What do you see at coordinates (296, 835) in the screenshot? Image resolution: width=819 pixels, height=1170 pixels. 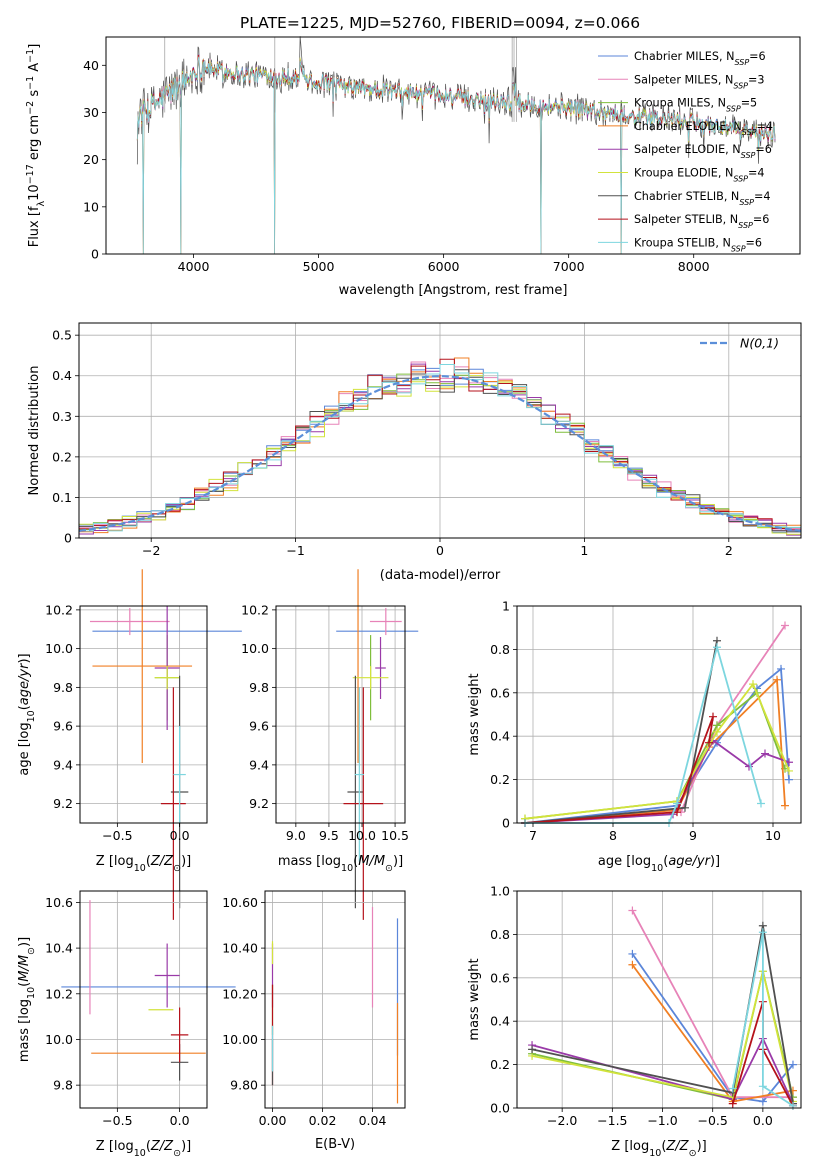 I see `x-tick-label: 9.0` at bounding box center [296, 835].